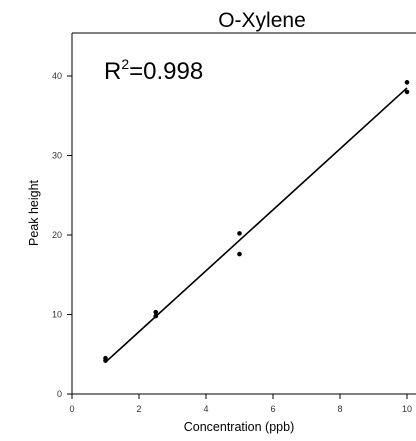  What do you see at coordinates (57, 235) in the screenshot?
I see `y-tick-label: 20` at bounding box center [57, 235].